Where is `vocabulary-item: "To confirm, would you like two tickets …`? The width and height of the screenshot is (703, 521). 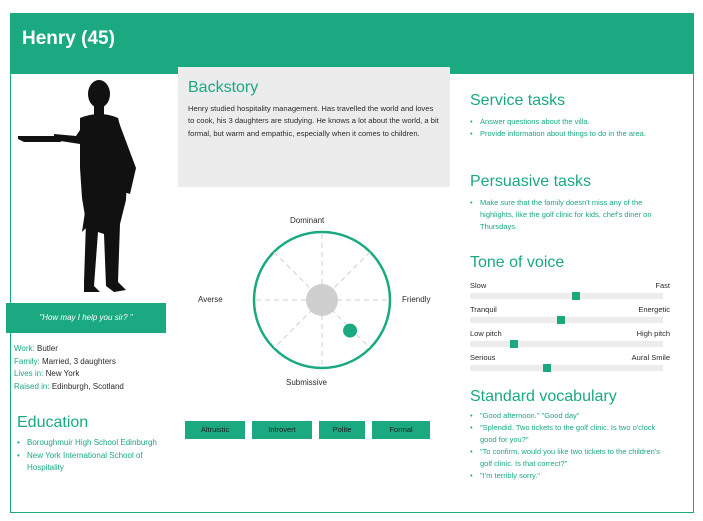
vocabulary-item: "To confirm, would you like two tickets … is located at coordinates (570, 458).